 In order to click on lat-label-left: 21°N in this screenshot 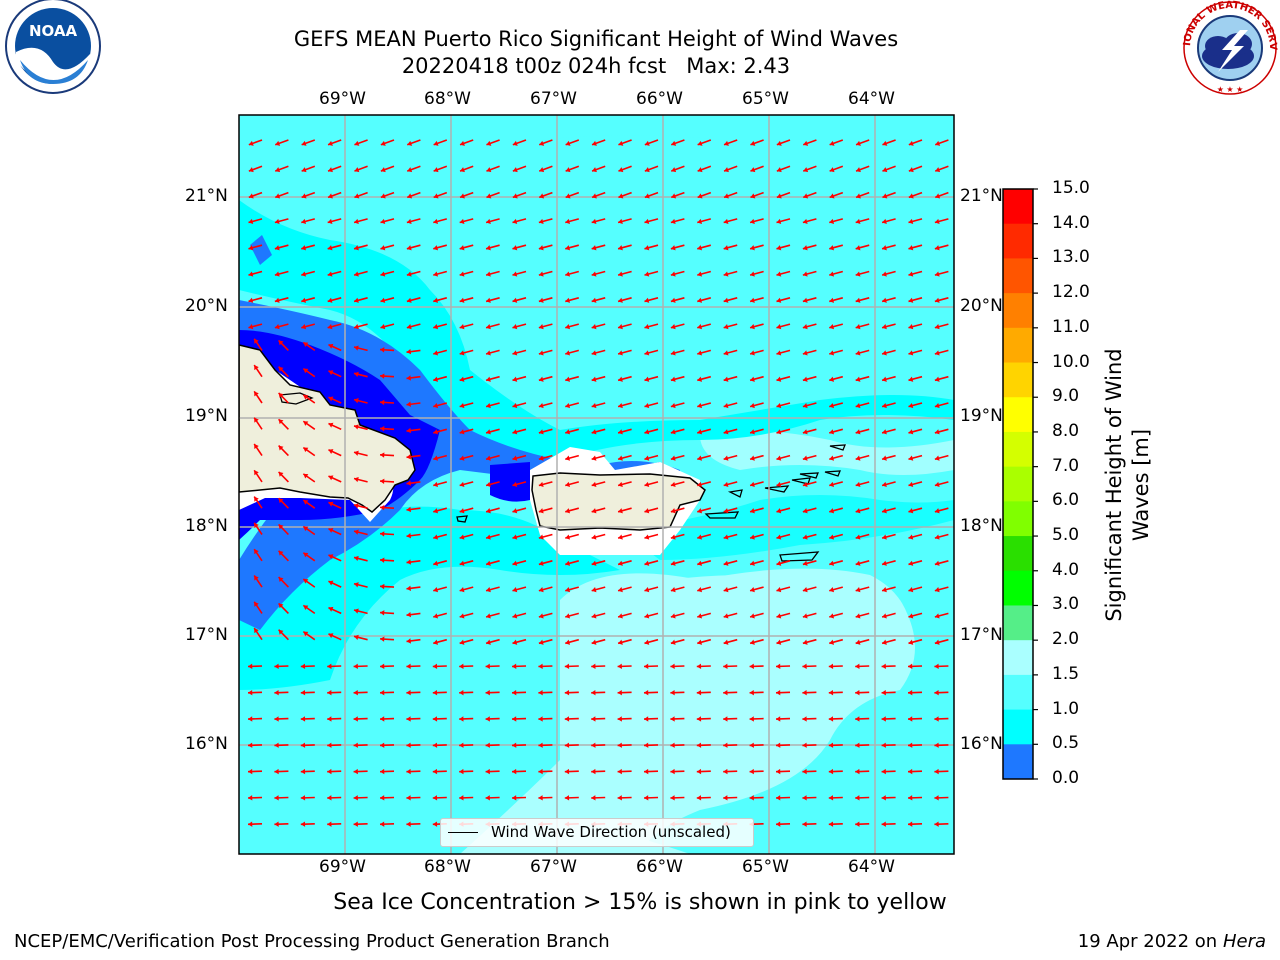, I will do `click(206, 196)`.